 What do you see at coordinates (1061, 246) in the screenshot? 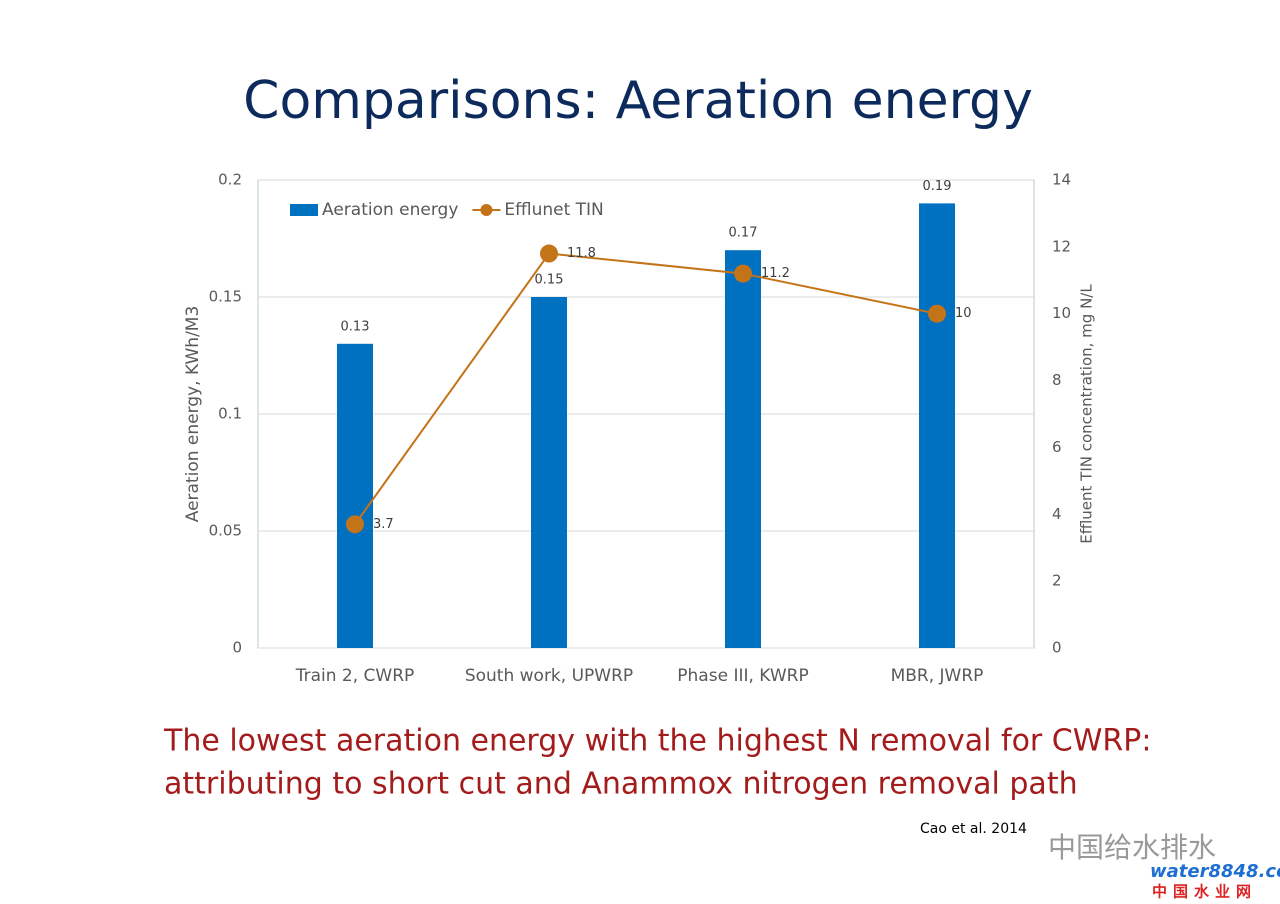
I see `y2-tick-label: 12` at bounding box center [1061, 246].